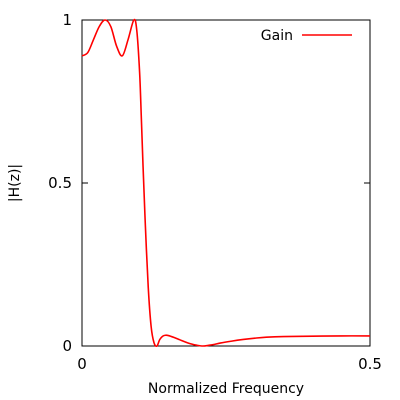  Describe the element at coordinates (67, 20) in the screenshot. I see `y-tick-label: 1` at that location.